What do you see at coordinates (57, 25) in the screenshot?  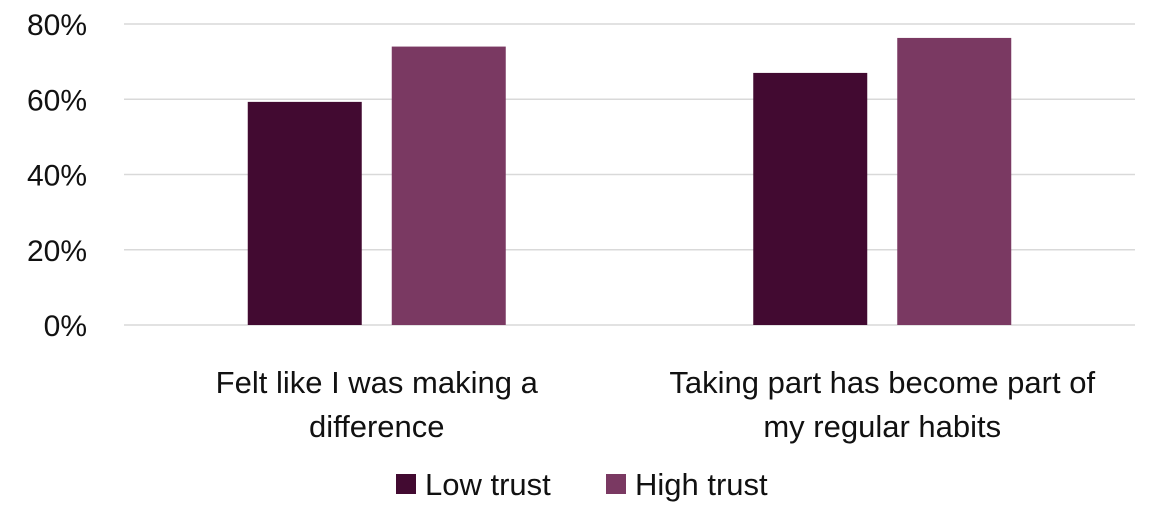 I see `y-tick-label: 80%` at bounding box center [57, 25].